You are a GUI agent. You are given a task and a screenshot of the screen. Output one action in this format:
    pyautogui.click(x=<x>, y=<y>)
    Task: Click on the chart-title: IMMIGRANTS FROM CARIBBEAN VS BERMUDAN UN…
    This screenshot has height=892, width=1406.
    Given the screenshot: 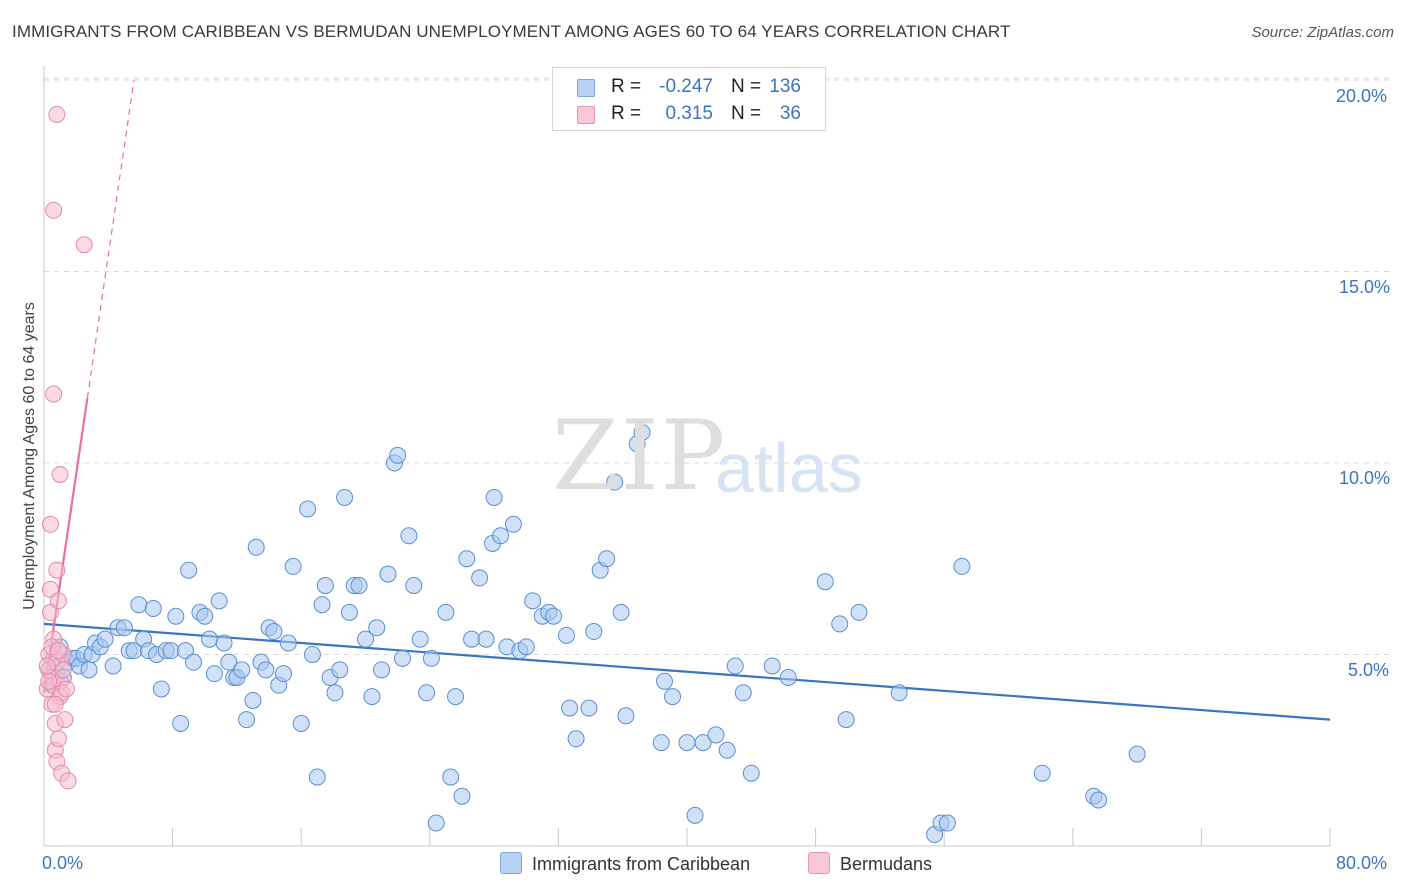 What is the action you would take?
    pyautogui.click(x=511, y=31)
    